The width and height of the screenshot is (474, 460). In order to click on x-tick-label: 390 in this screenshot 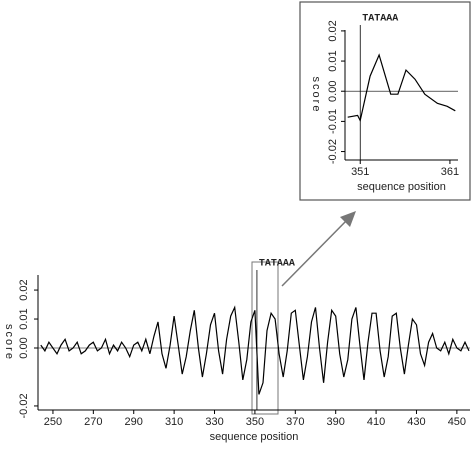, I will do `click(336, 422)`.